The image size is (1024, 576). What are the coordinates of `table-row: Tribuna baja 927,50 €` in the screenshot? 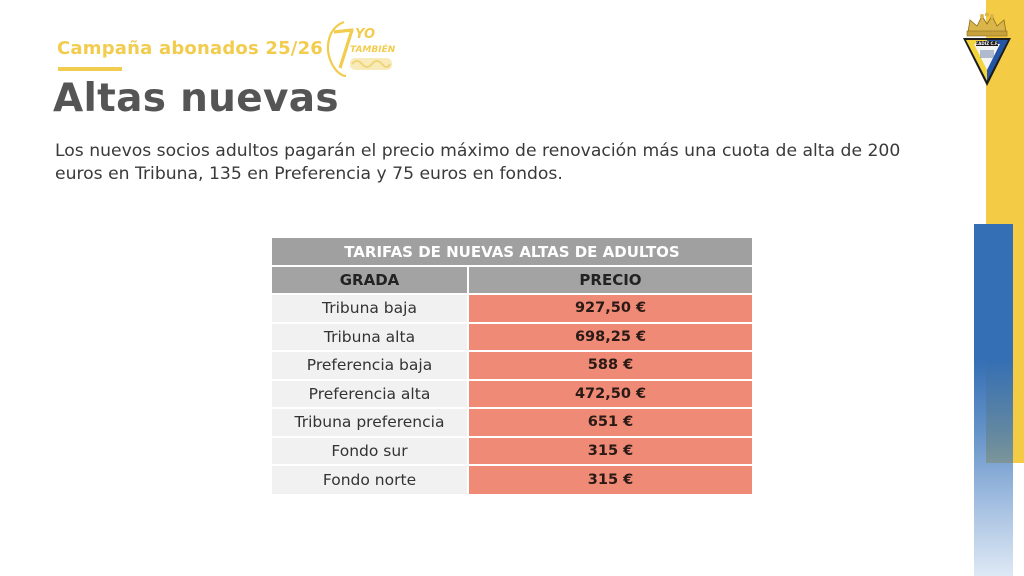 It's located at (512, 308).